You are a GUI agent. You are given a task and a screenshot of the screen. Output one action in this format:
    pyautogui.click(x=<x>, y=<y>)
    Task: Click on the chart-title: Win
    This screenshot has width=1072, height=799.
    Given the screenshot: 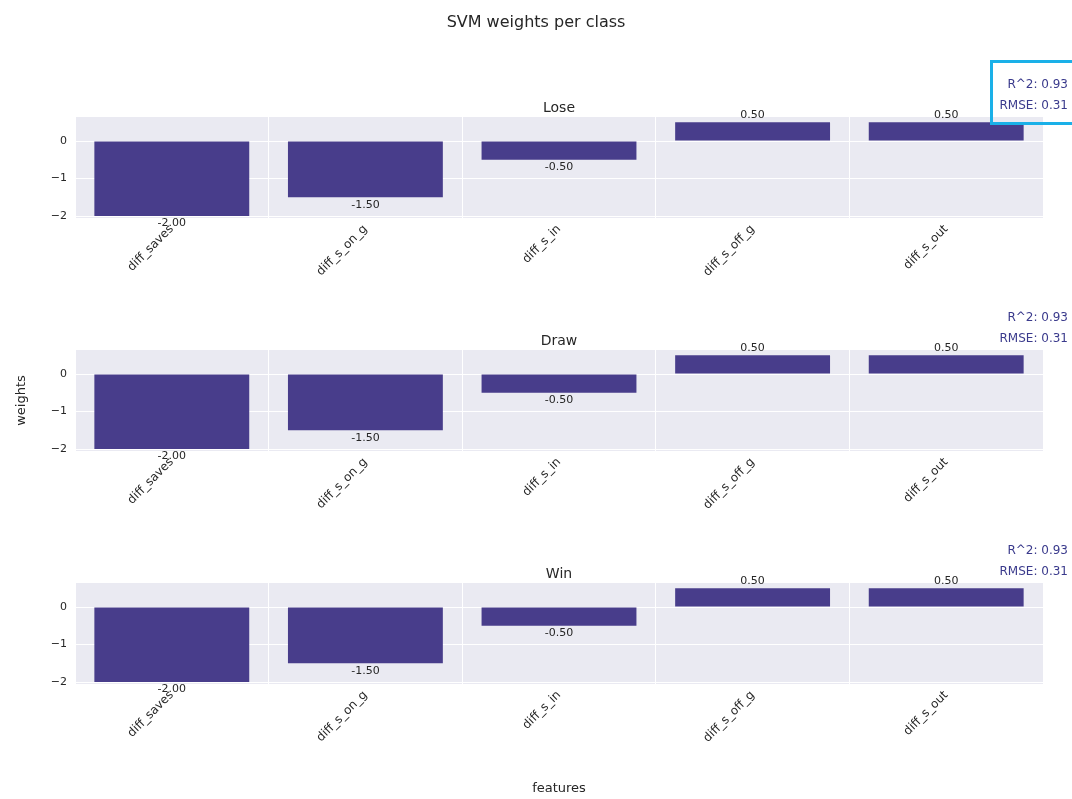 What is the action you would take?
    pyautogui.click(x=559, y=572)
    